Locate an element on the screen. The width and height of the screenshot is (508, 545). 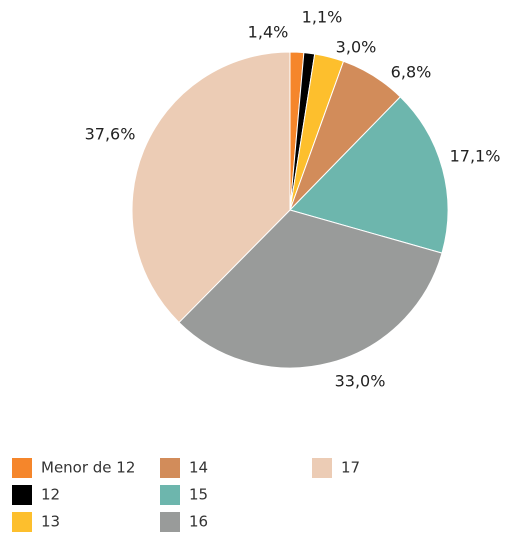
data-label: 17,1% is located at coordinates (475, 156).